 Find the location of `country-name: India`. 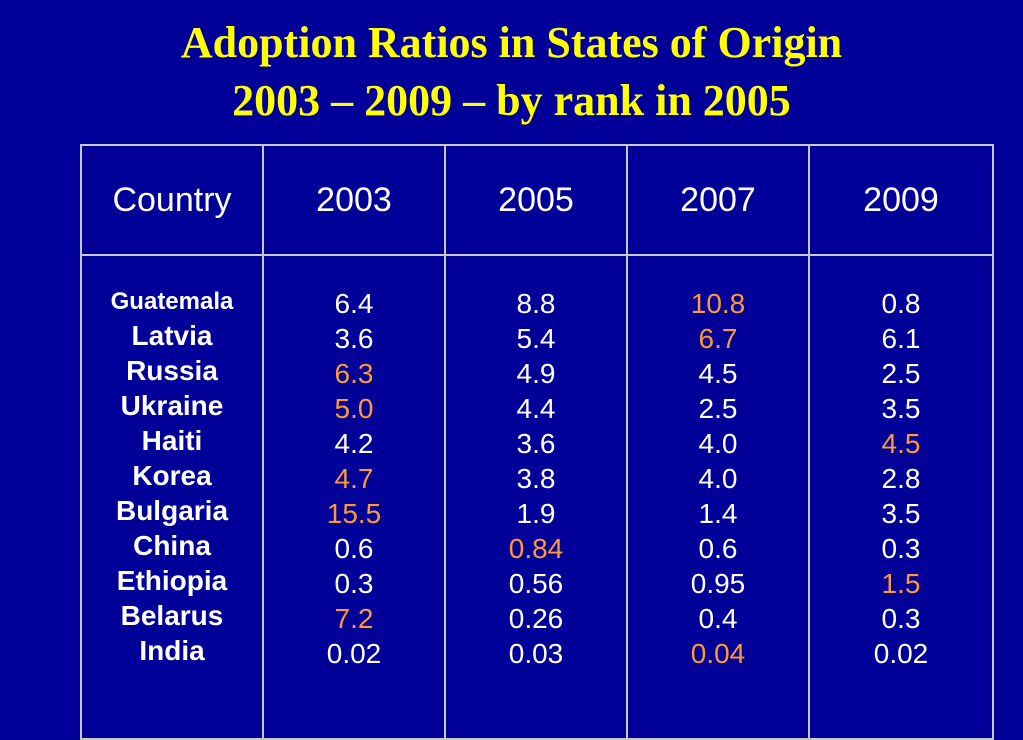

country-name: India is located at coordinates (172, 650).